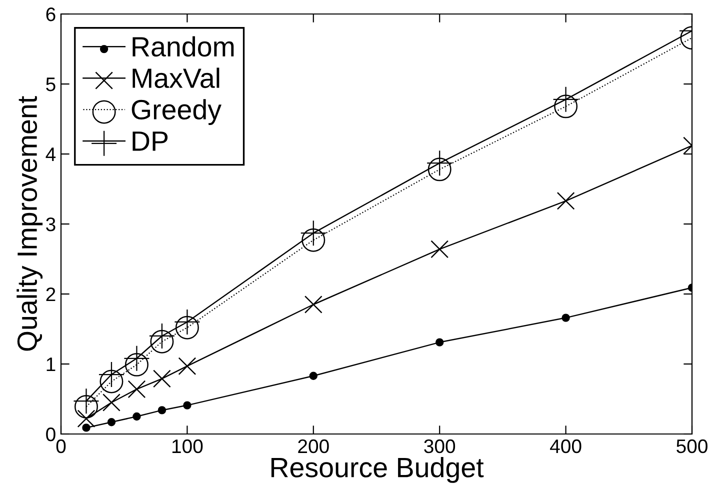 The width and height of the screenshot is (712, 492). I want to click on legend-label: MaxVal, so click(176, 78).